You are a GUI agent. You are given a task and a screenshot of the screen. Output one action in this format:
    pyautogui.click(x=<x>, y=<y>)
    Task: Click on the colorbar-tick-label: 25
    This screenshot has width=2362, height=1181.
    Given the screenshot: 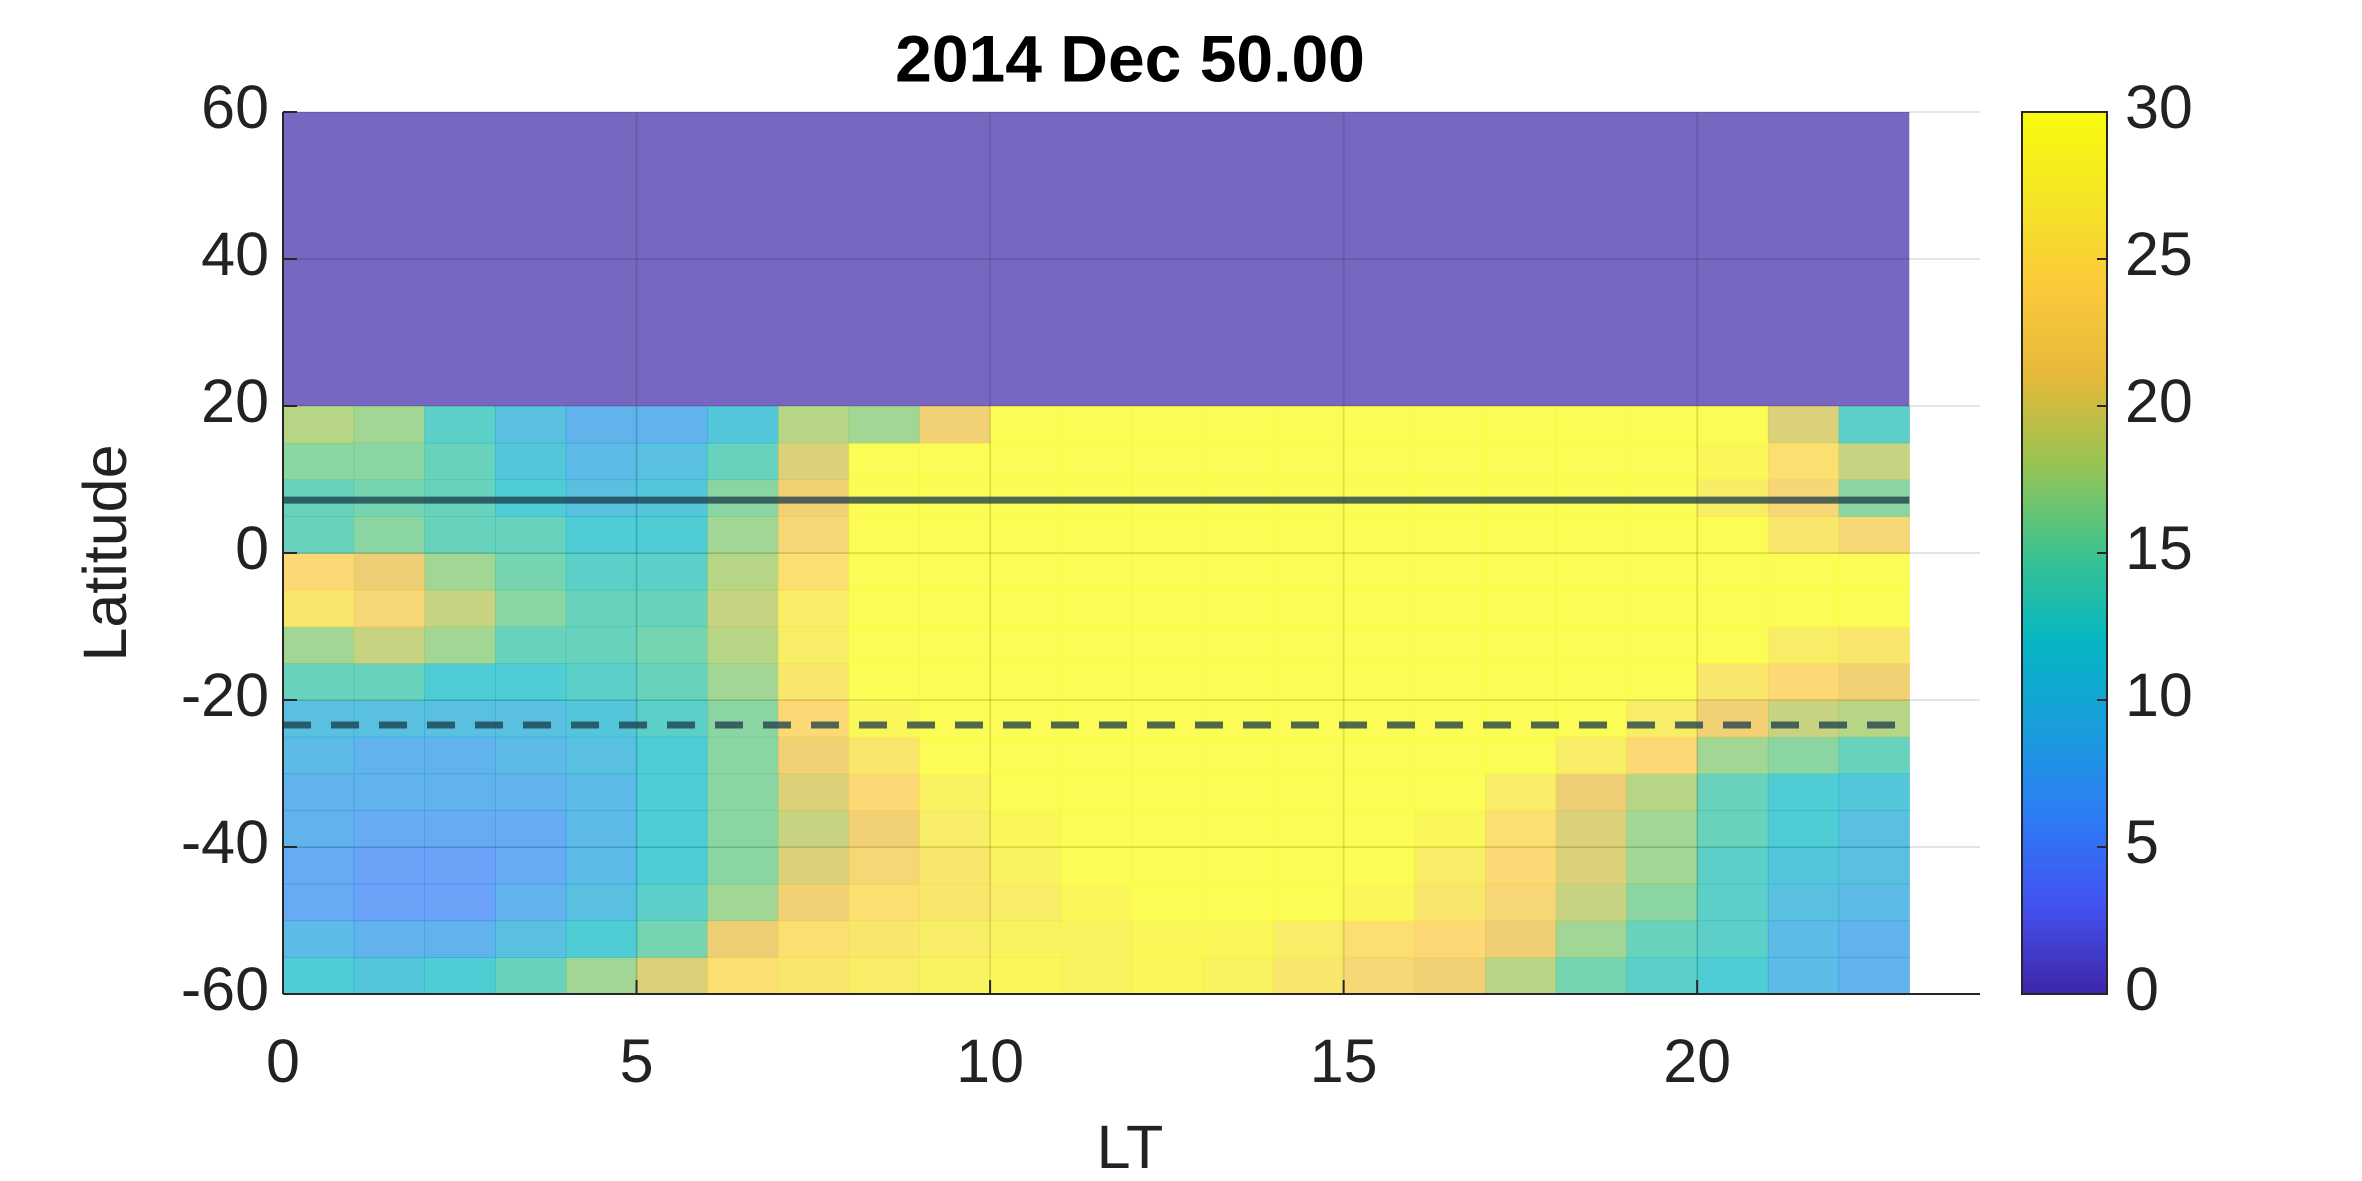 What is the action you would take?
    pyautogui.click(x=2159, y=254)
    